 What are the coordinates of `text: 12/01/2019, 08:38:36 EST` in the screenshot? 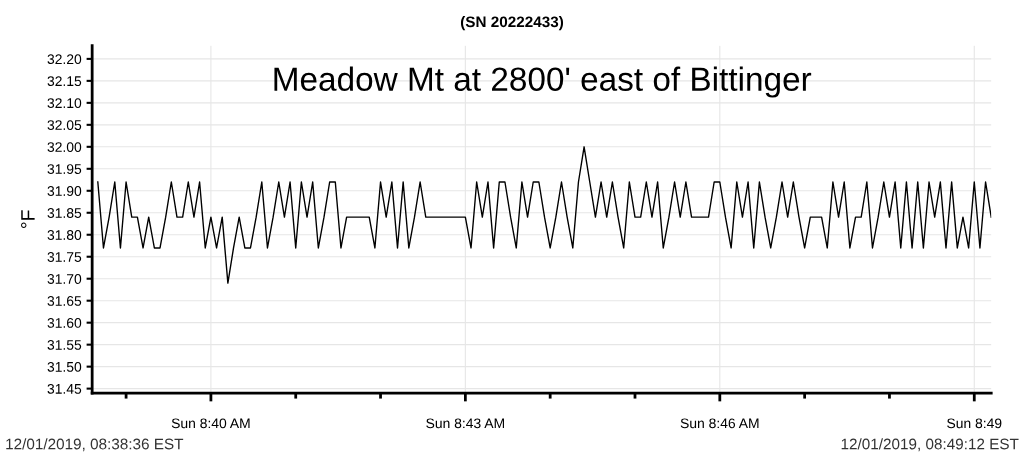 It's located at (95, 445).